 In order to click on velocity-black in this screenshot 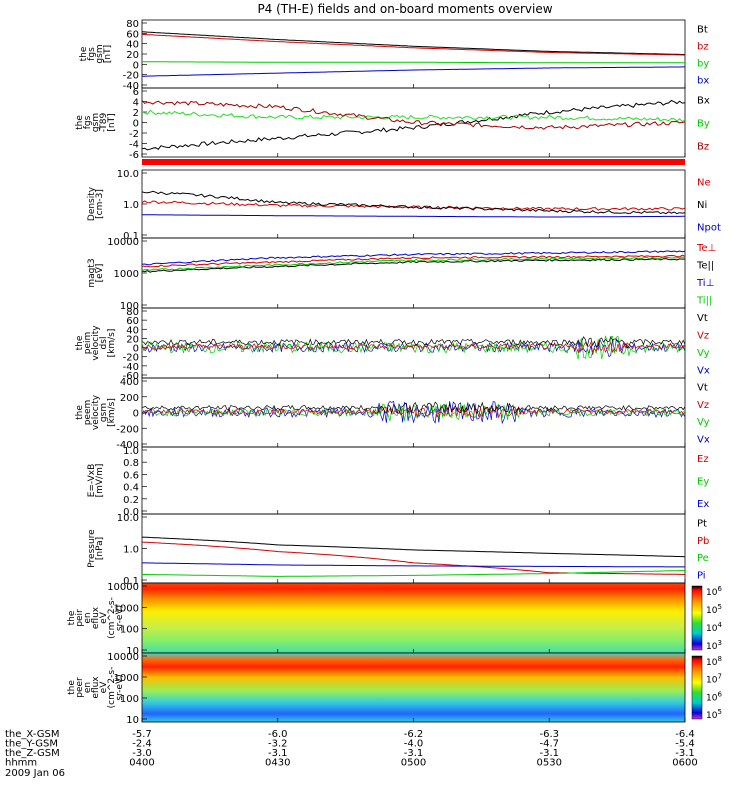, I will do `click(413, 408)`.